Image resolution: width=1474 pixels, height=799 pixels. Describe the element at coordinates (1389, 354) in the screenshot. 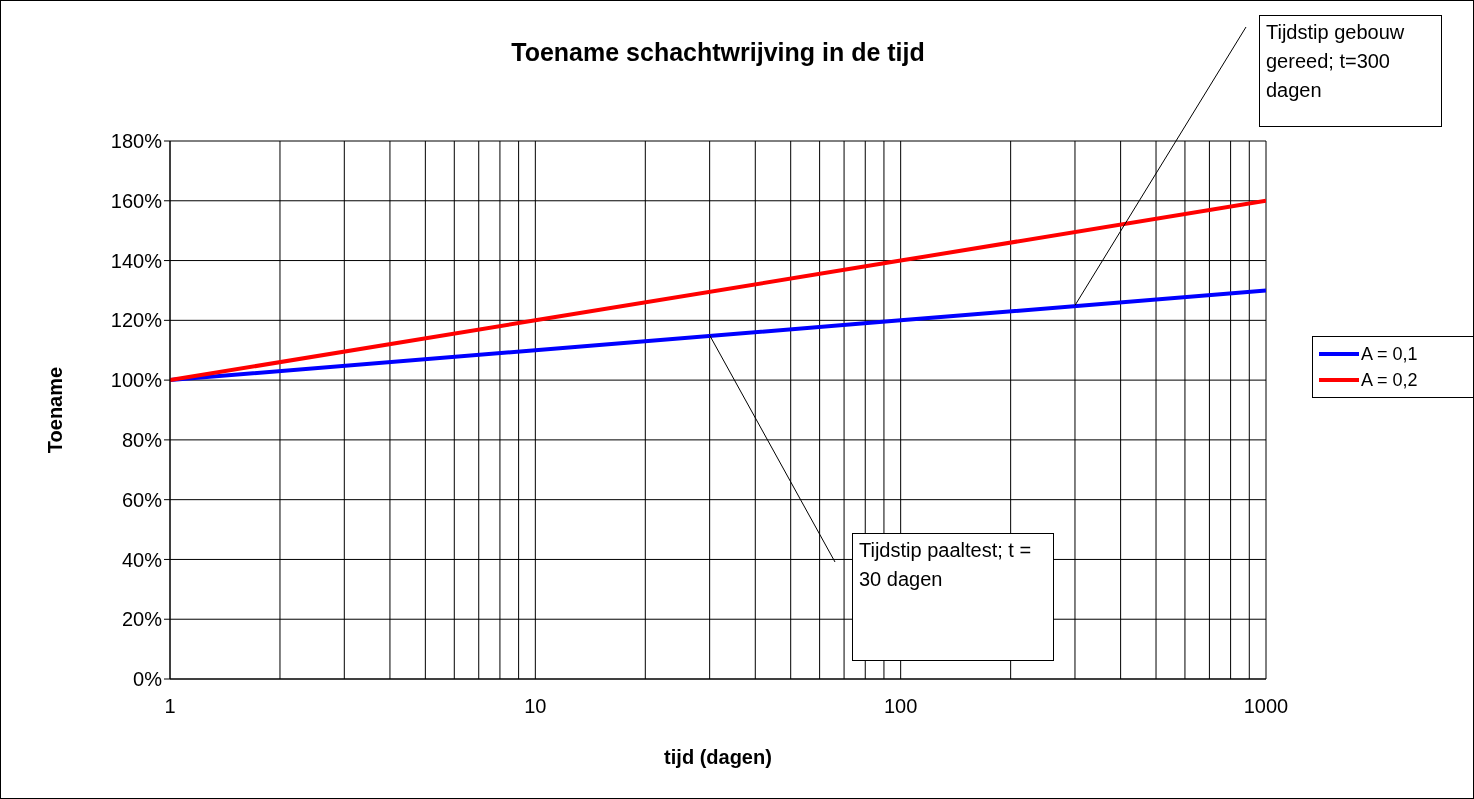

I see `legend-label: A = 0,1` at that location.